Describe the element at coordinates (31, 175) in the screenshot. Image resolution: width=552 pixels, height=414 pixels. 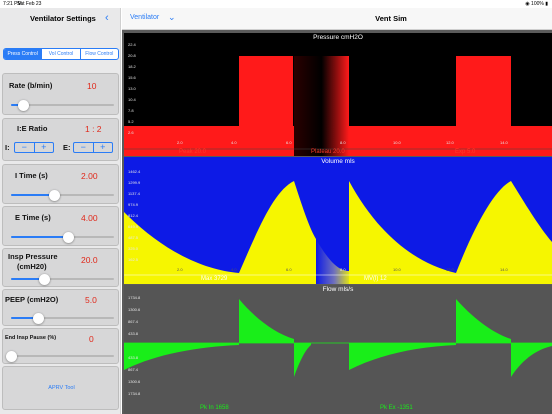
I see `i-time-label: I Time (s)` at that location.